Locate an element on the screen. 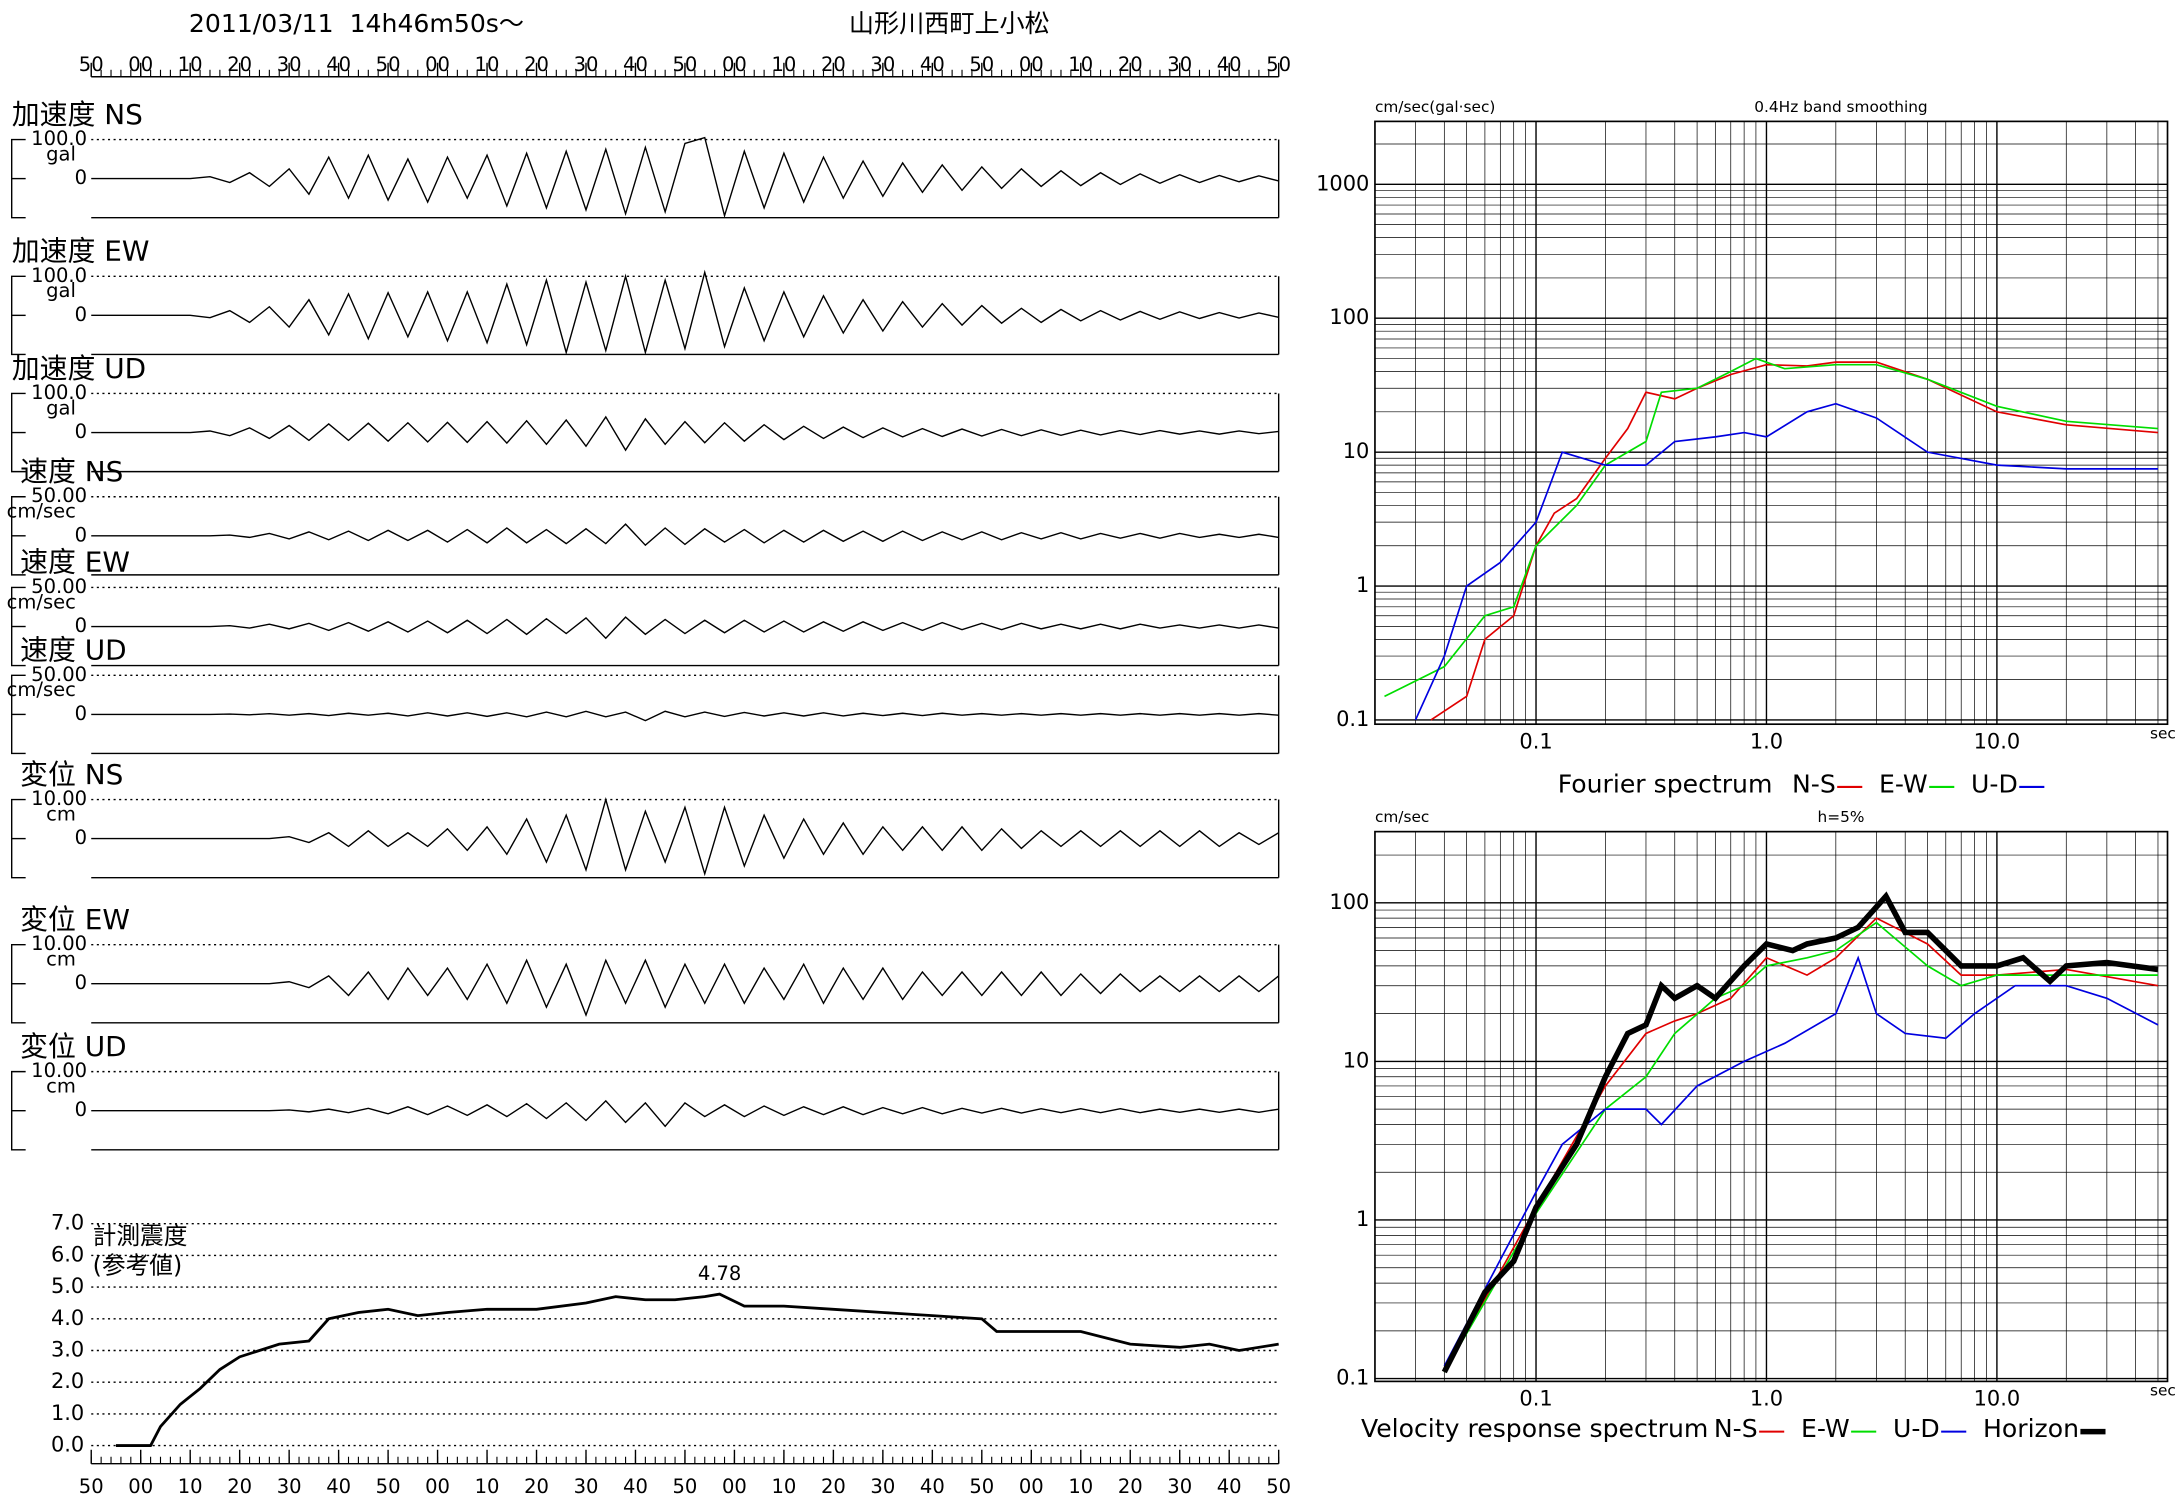 The image size is (2182, 1500). legend-label: U-D is located at coordinates (1916, 1428).